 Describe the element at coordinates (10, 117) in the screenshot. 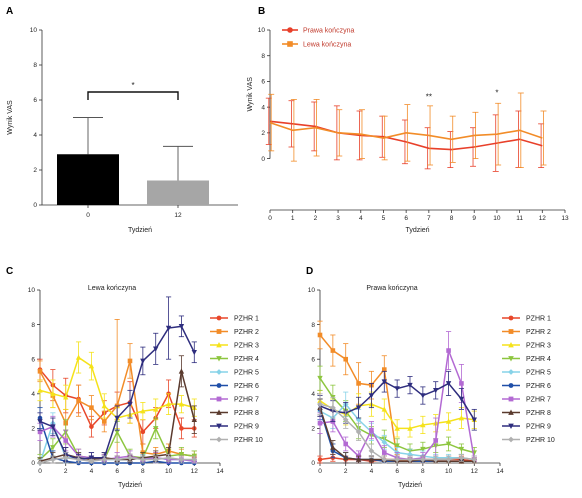

I see `y-axis-label: Wynik VAS` at that location.